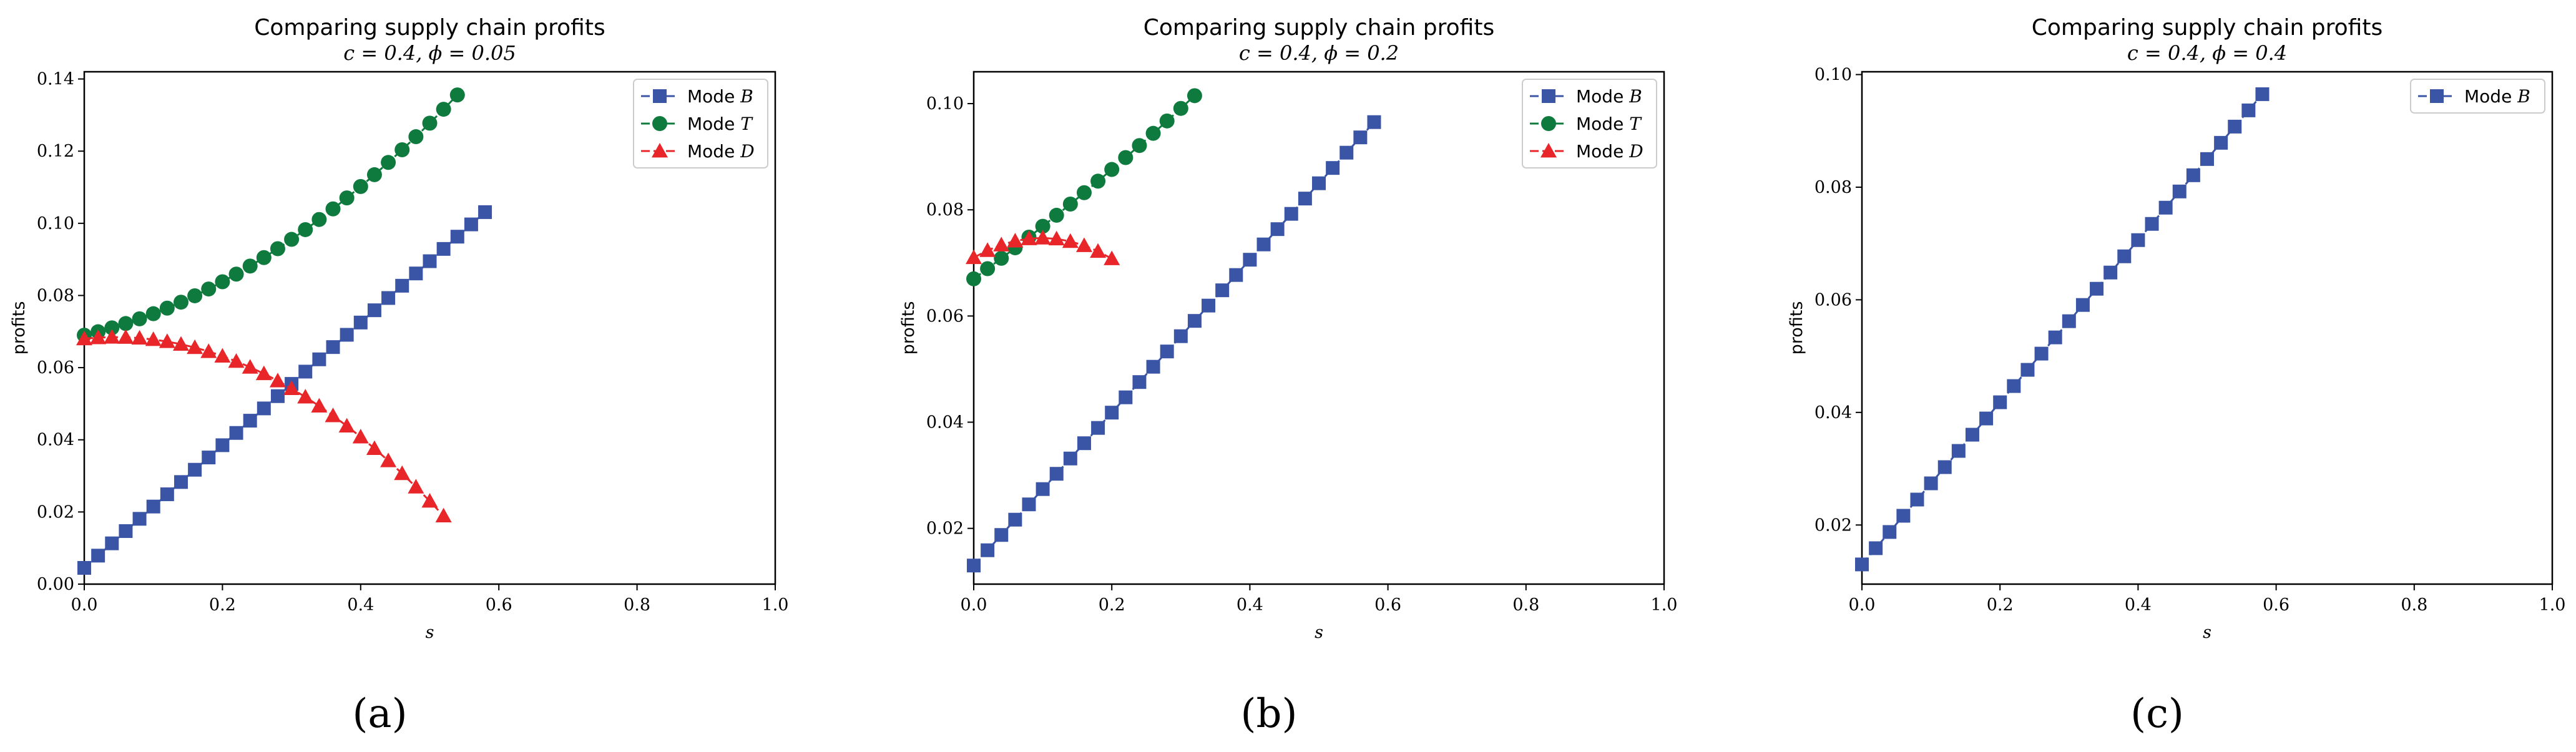 Image resolution: width=2576 pixels, height=752 pixels. I want to click on legend-item: Mode T, so click(1586, 124).